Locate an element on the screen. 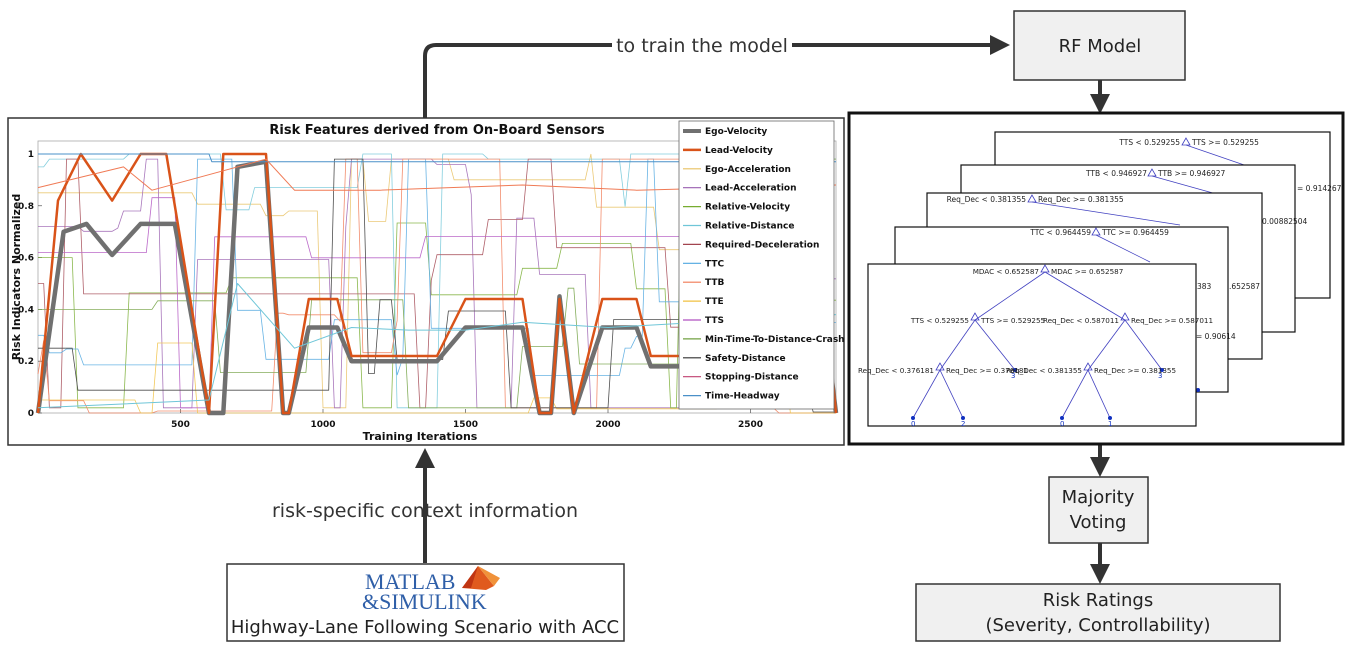 Image resolution: width=1351 pixels, height=649 pixels. legend-label: Min-Time-To-Distance-Crash is located at coordinates (775, 340).